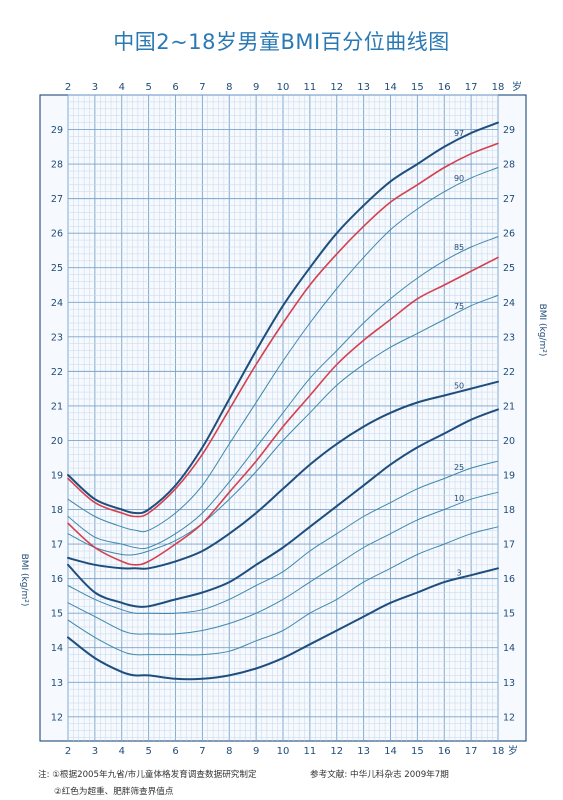  I want to click on y-tick-label-left: 16, so click(57, 579).